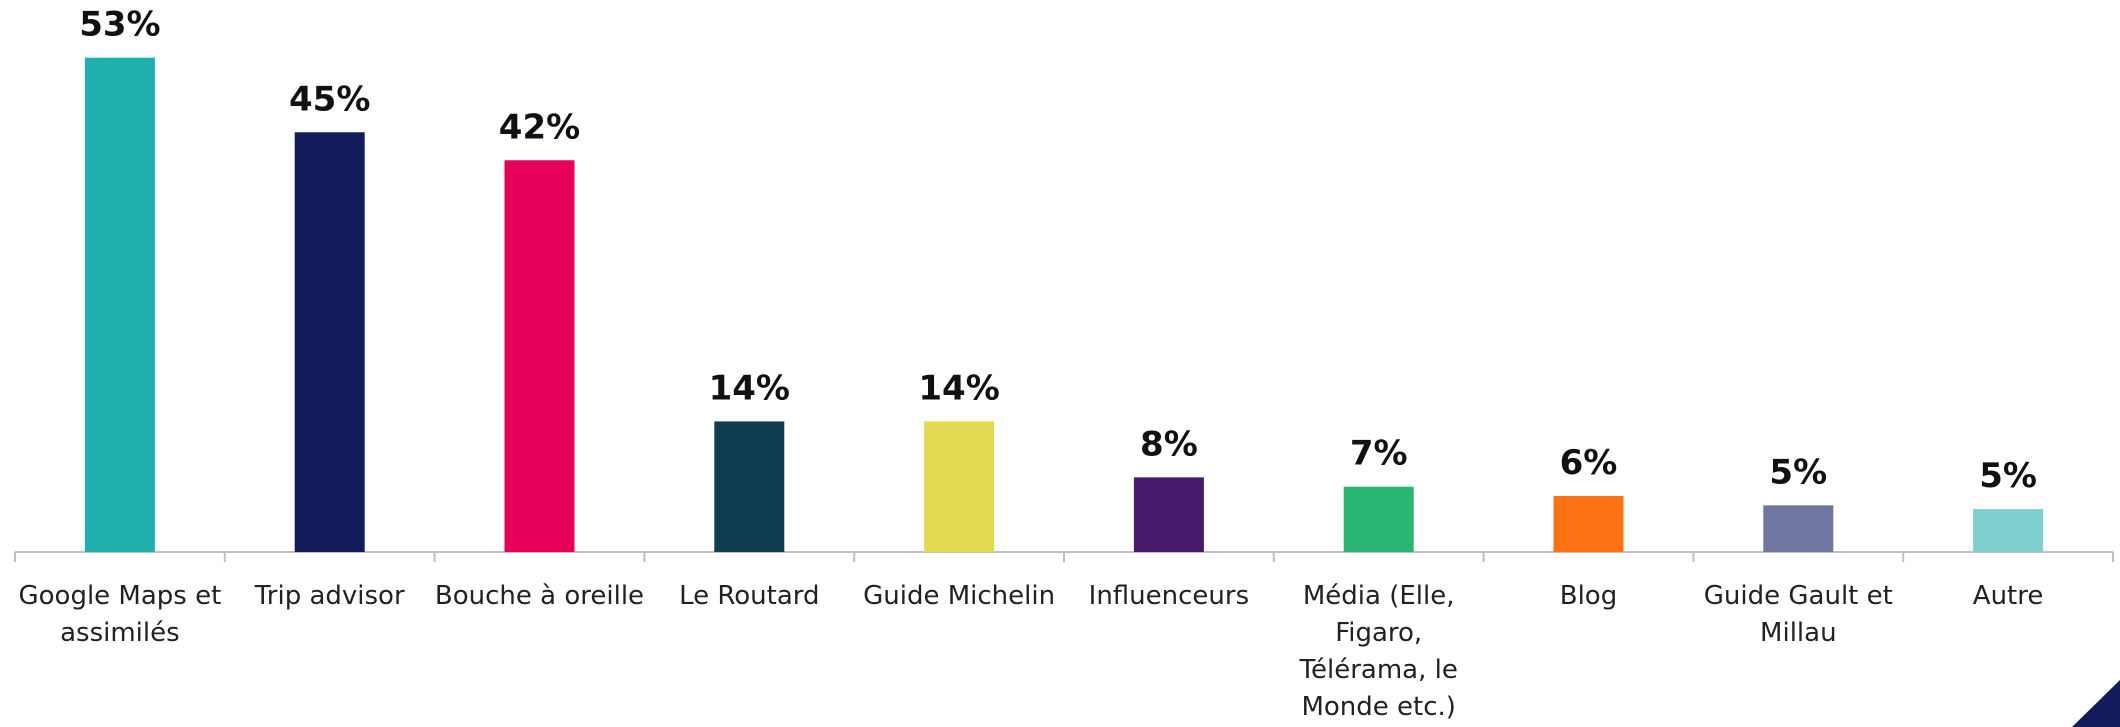  I want to click on x-tick-label: Guide Gault et Millau, so click(1798, 614).